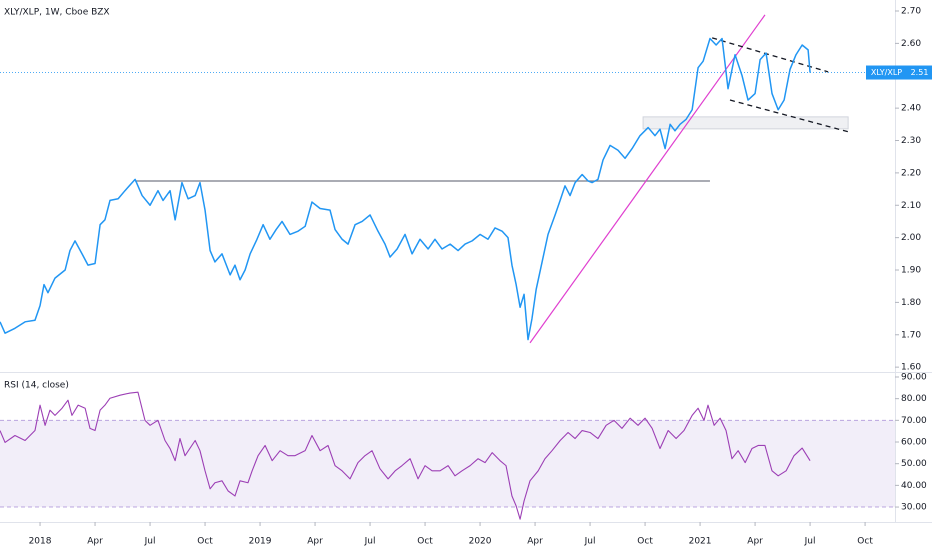 This screenshot has width=932, height=550. I want to click on series-name-tag, so click(886, 72).